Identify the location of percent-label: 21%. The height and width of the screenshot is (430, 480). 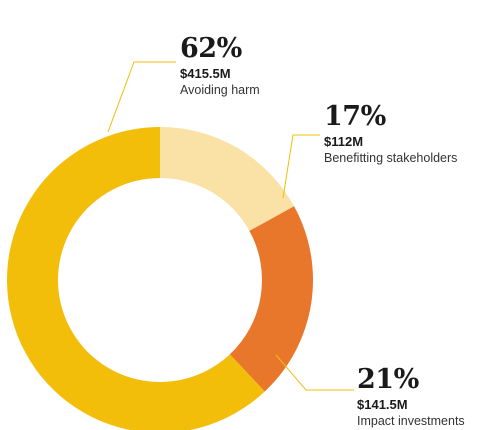
(388, 379).